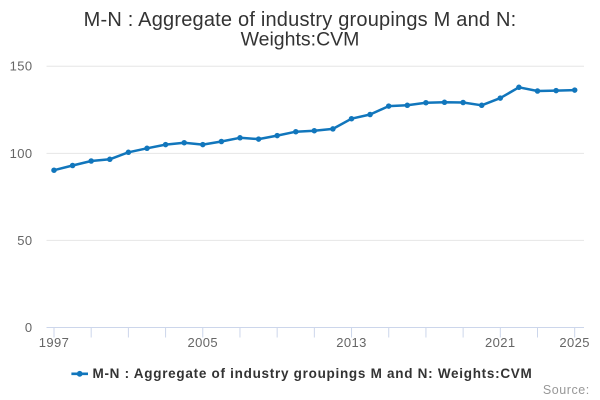 The image size is (600, 400). Describe the element at coordinates (29, 327) in the screenshot. I see `svg-text: 0` at that location.